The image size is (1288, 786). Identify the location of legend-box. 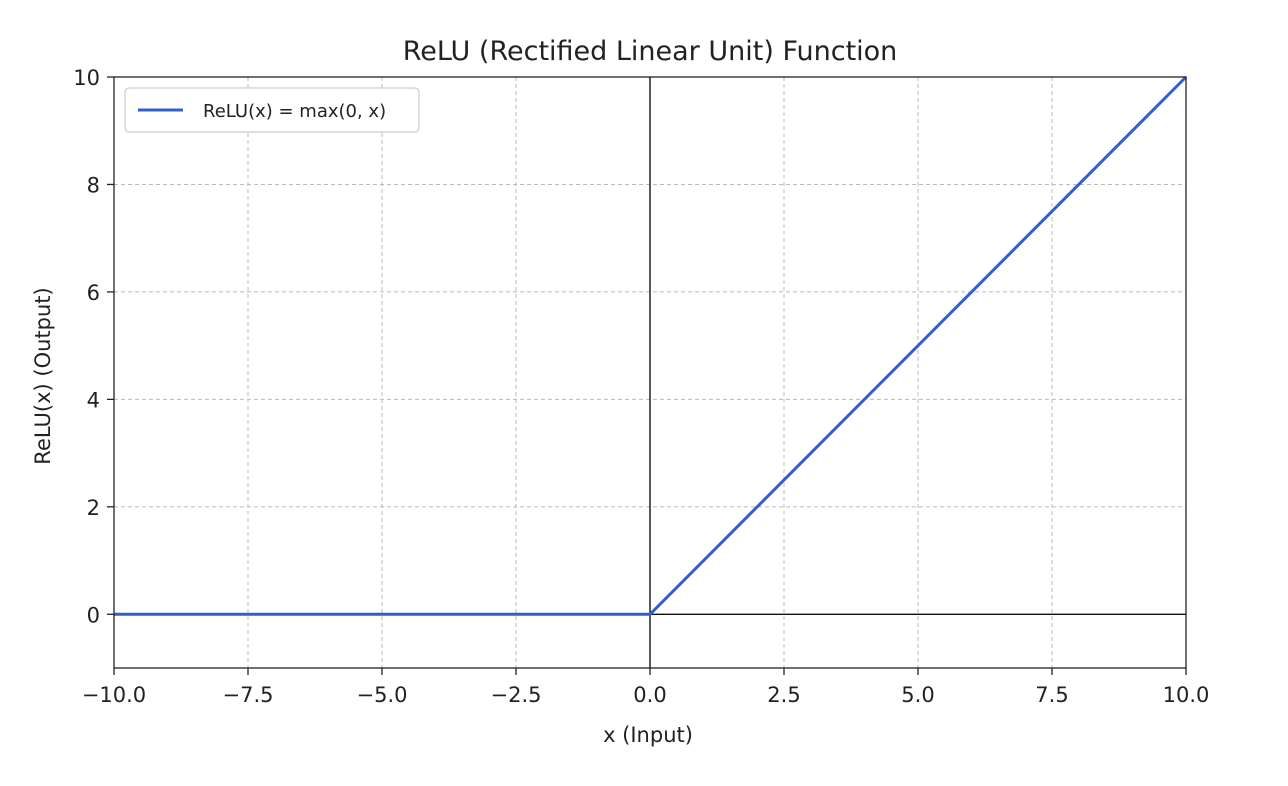
(272, 110).